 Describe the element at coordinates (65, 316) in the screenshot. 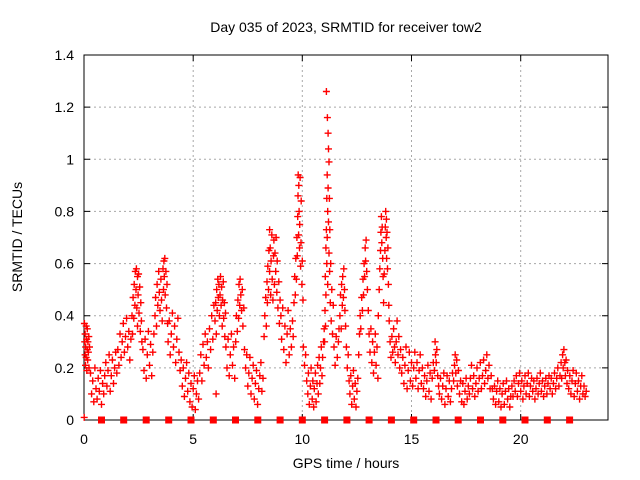

I see `svg-text: 0.4` at that location.